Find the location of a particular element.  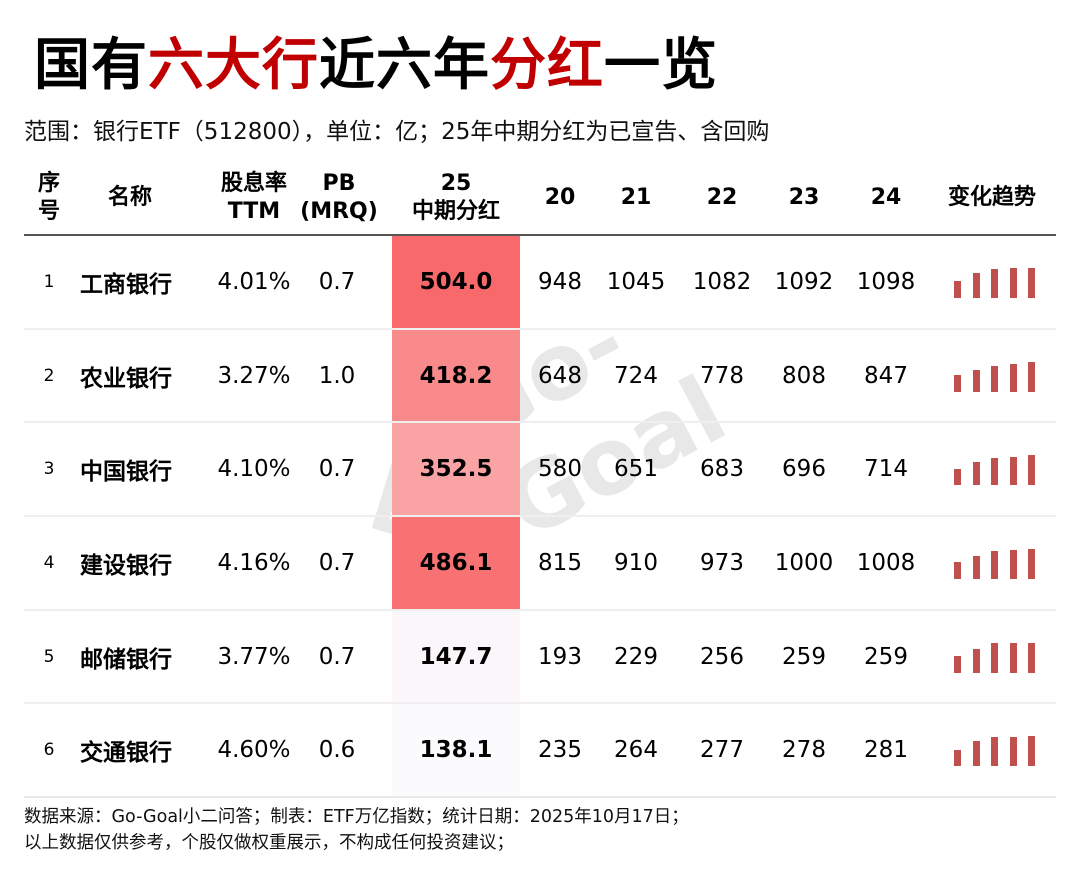

dividend-yield: 4.60% is located at coordinates (254, 750).